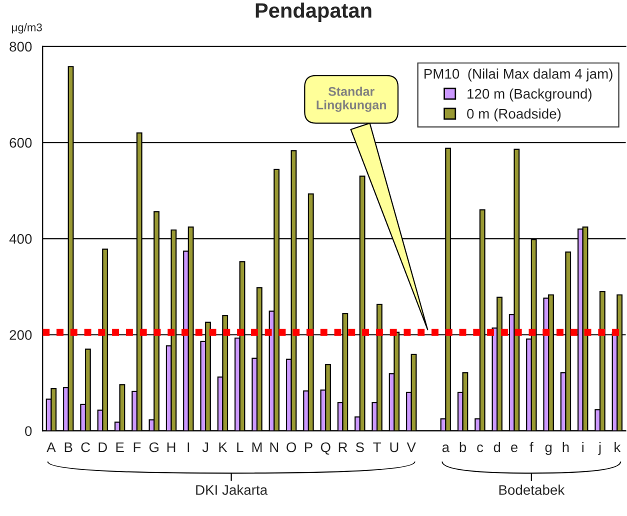  I want to click on annotation: Standar Lingkungan, so click(351, 99).